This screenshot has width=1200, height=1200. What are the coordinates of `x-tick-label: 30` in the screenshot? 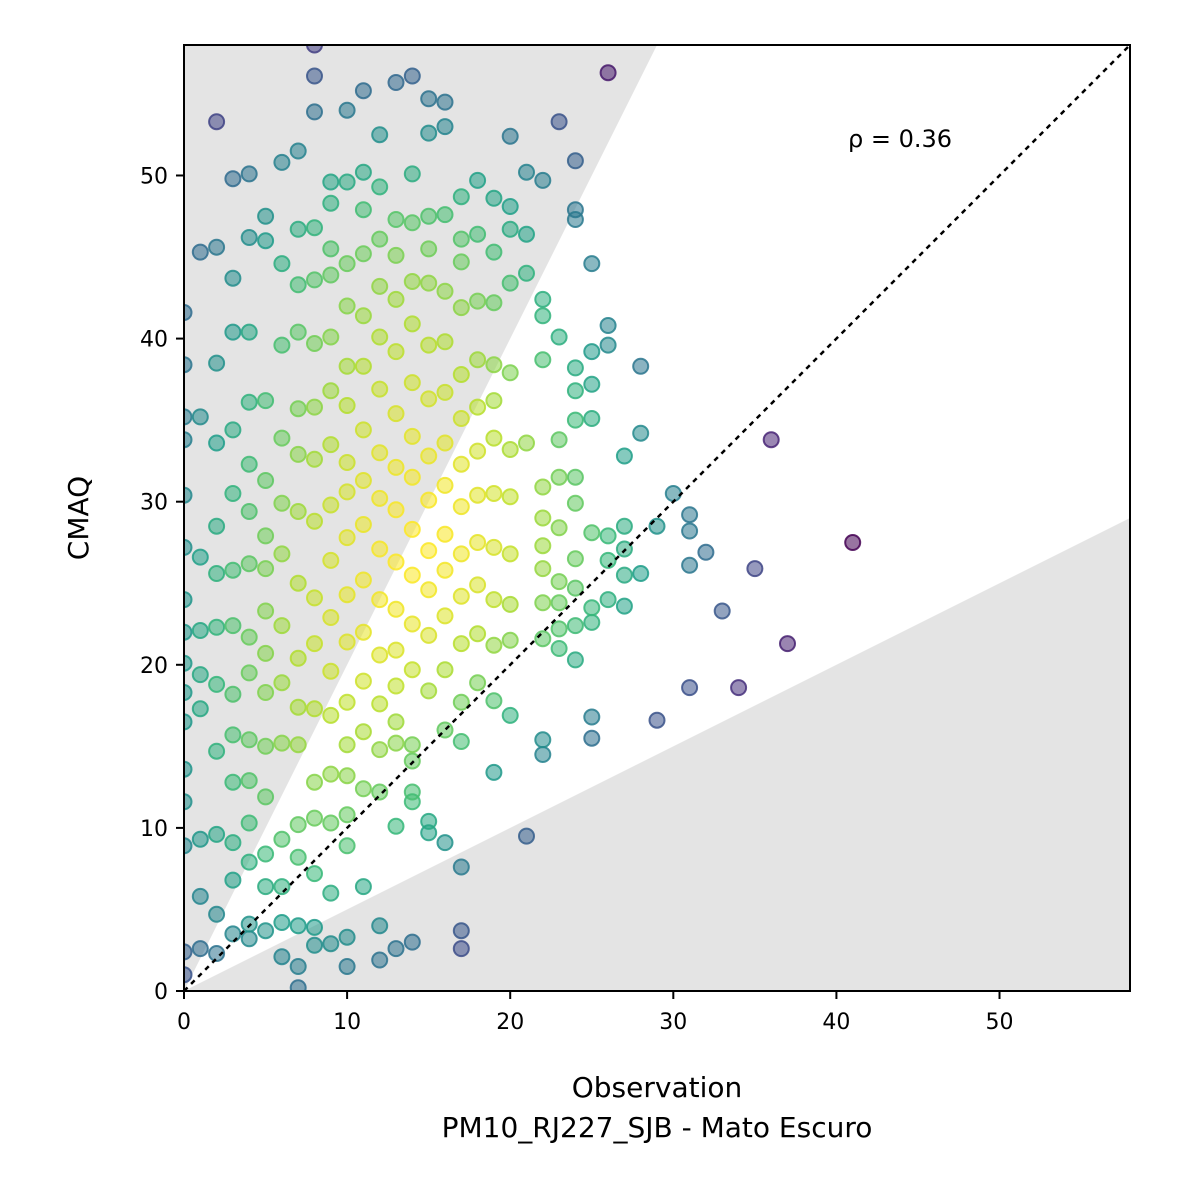 It's located at (673, 1022).